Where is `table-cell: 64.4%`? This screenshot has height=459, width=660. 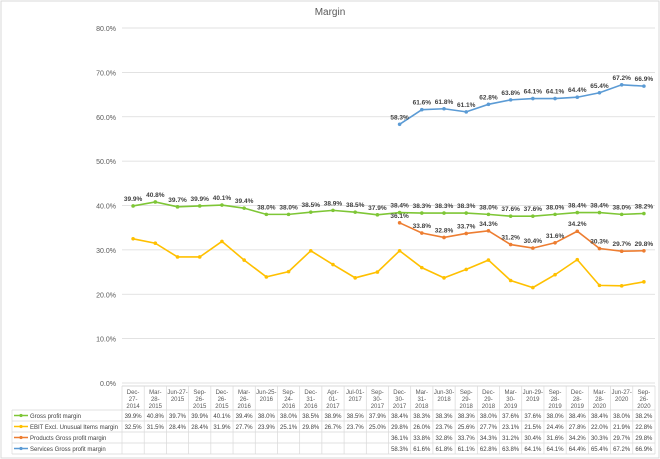 table-cell: 64.4% is located at coordinates (578, 450).